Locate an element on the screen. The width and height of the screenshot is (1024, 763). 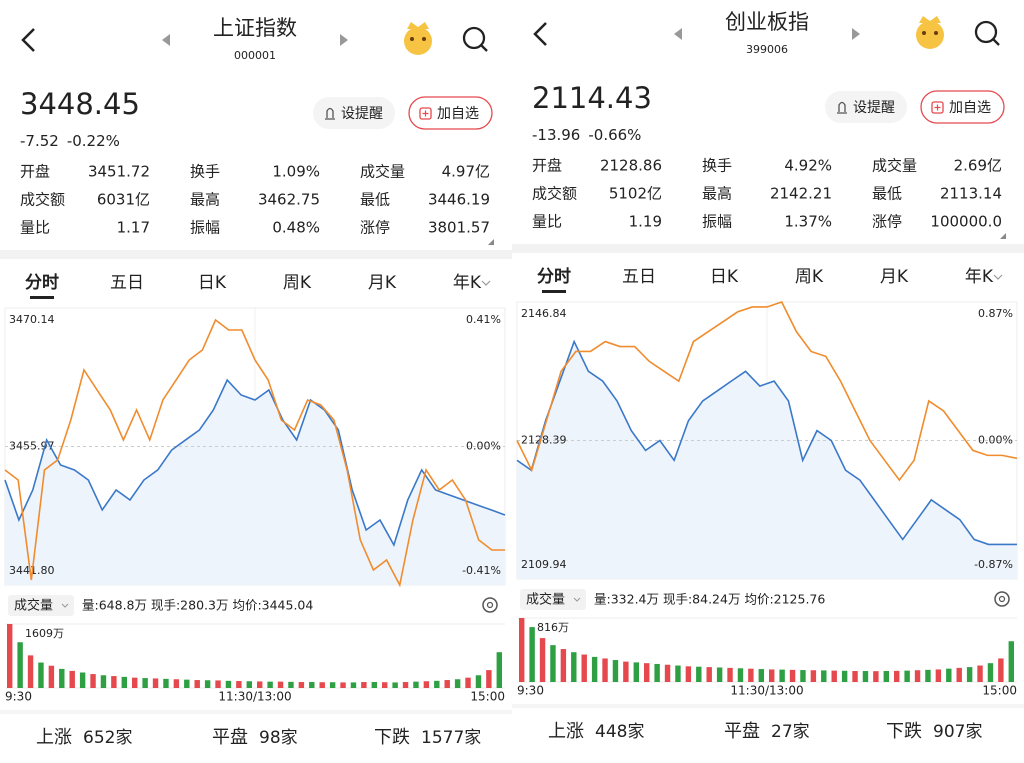
y-tick-label: 2146.84 is located at coordinates (544, 313).